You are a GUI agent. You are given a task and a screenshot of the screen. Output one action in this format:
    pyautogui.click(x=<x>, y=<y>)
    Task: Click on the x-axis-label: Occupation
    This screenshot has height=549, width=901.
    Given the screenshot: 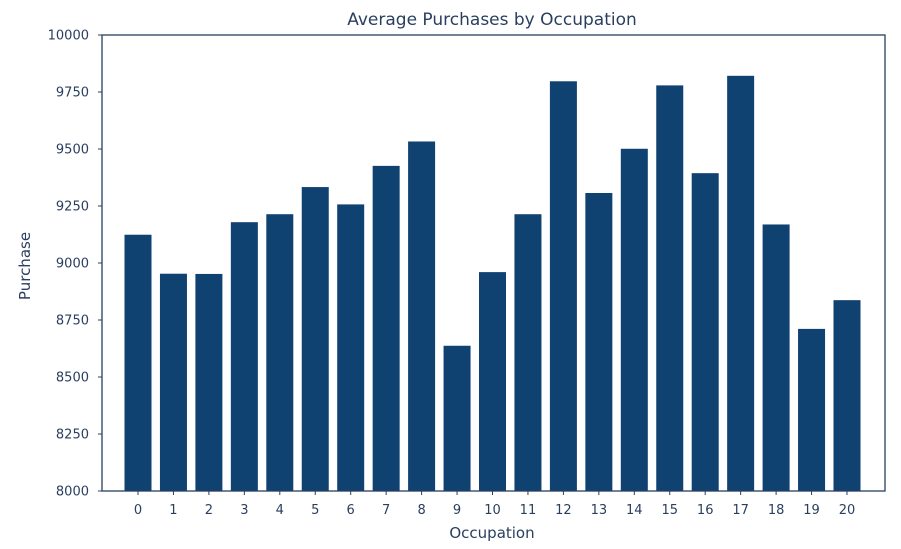 What is the action you would take?
    pyautogui.click(x=491, y=533)
    